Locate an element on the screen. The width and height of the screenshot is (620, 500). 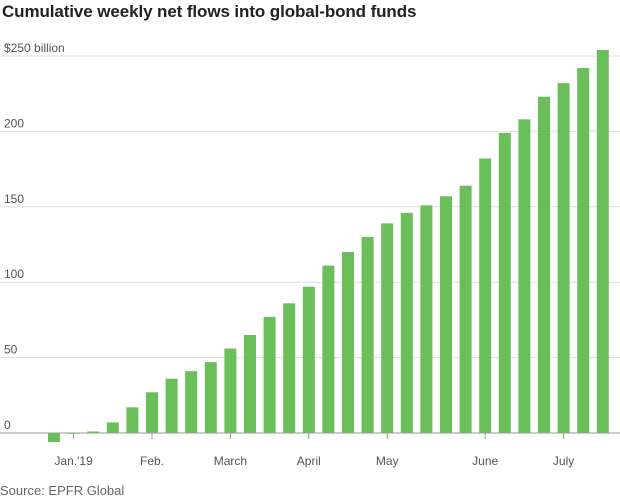
y-tick-label: 0 is located at coordinates (7, 425).